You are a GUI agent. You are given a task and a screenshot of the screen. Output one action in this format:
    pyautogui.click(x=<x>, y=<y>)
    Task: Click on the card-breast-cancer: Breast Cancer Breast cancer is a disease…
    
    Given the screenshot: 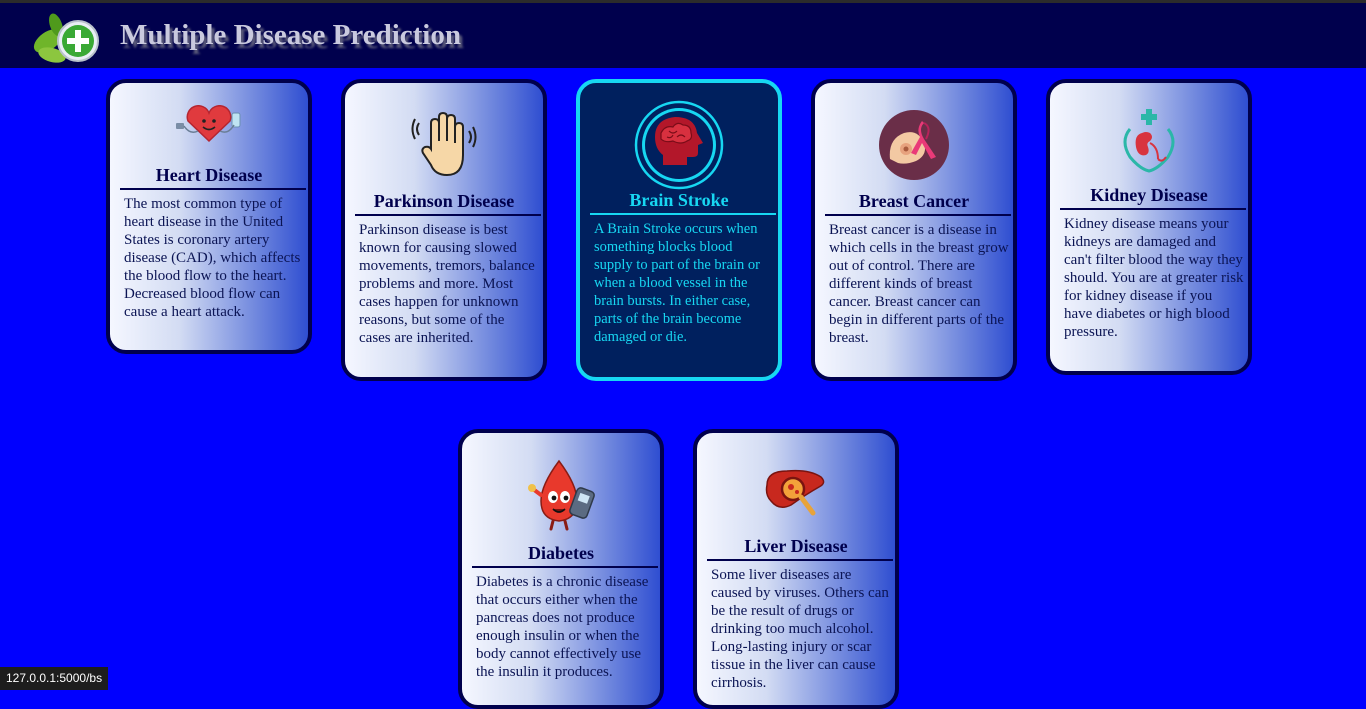 What is the action you would take?
    pyautogui.click(x=914, y=230)
    